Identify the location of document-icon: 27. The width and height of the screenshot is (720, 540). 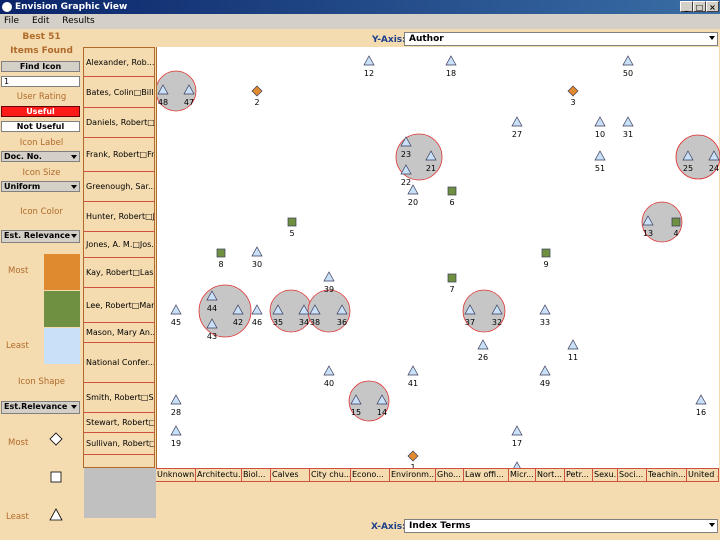
(517, 127).